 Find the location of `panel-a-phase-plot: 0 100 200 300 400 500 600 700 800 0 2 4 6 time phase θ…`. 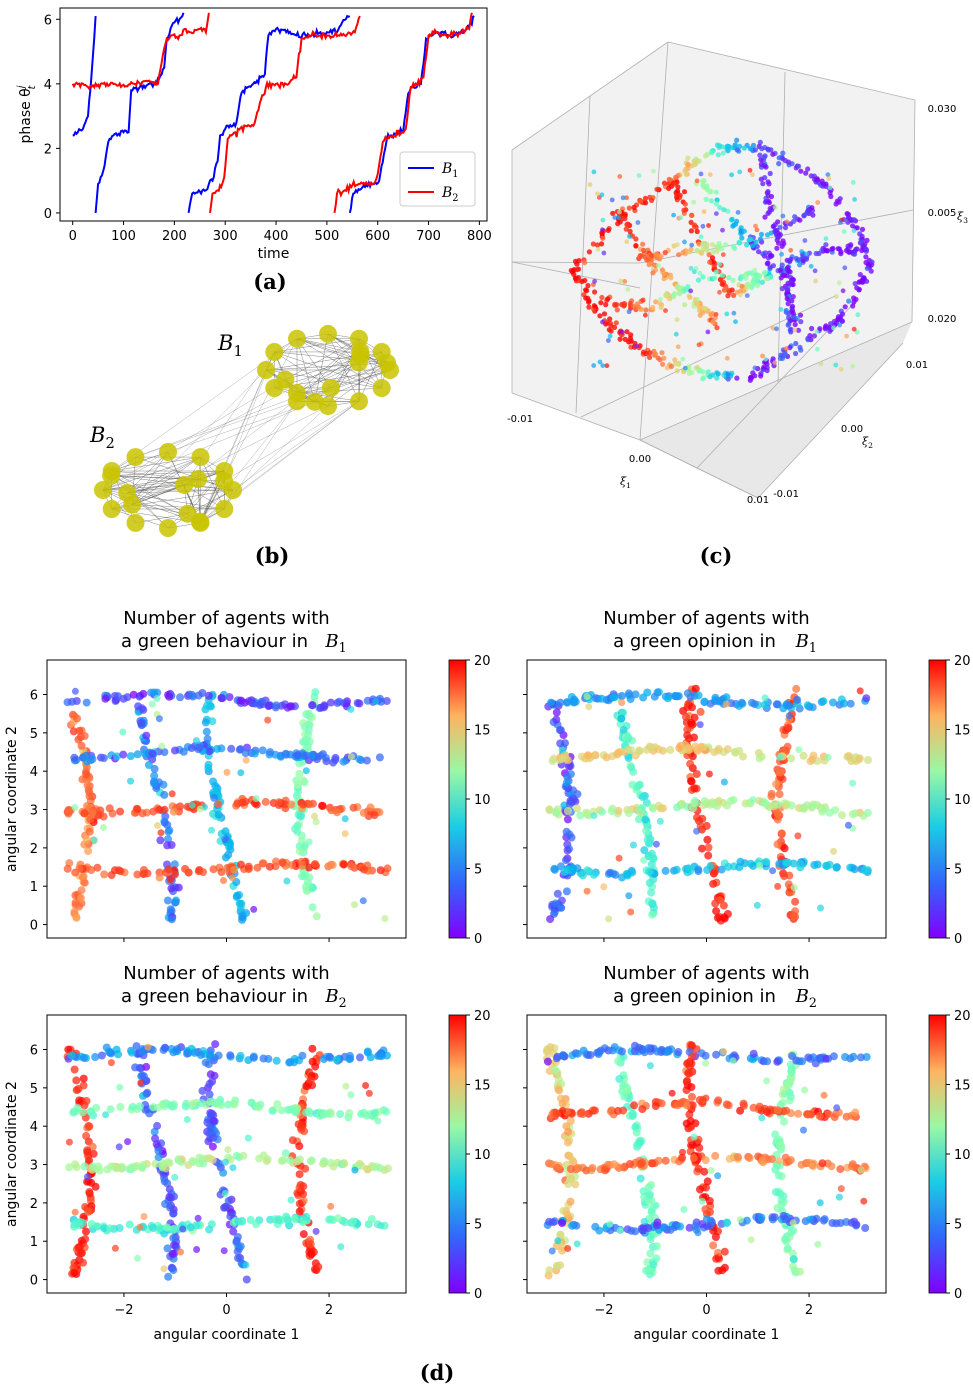

panel-a-phase-plot: 0 100 200 300 400 500 600 700 800 0 2 4 6 time phase θ… is located at coordinates (254, 134).